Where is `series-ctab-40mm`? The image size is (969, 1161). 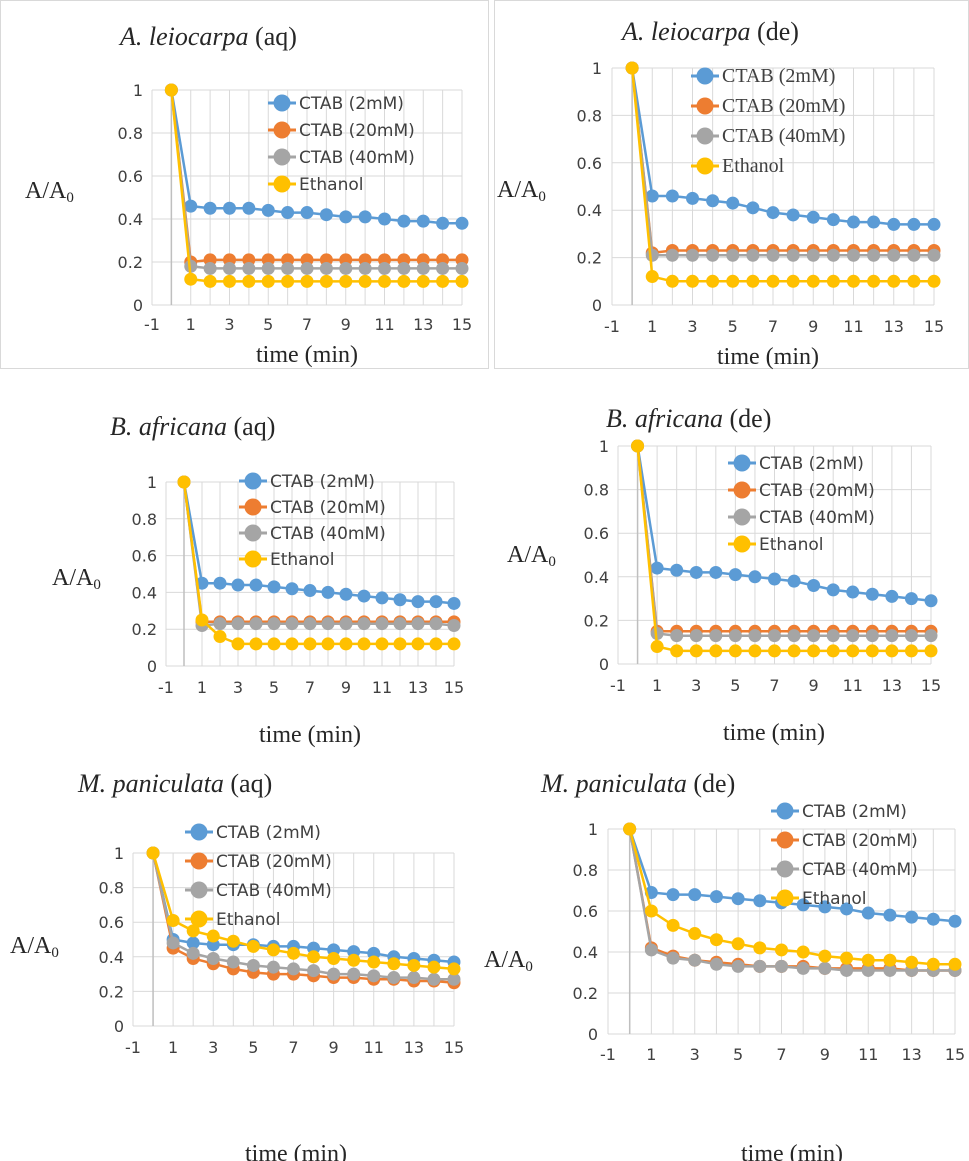 series-ctab-40mm is located at coordinates (319, 554).